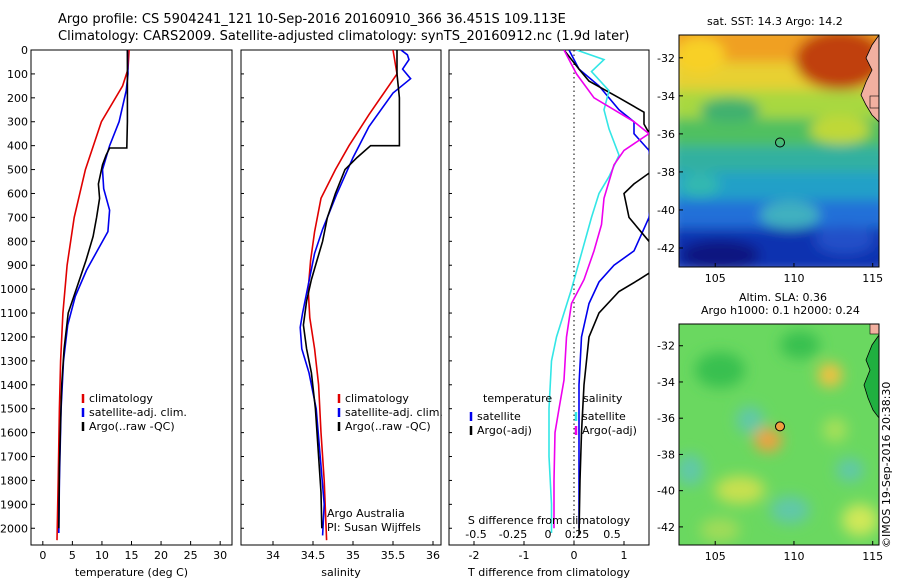 The image size is (900, 580). What do you see at coordinates (17, 217) in the screenshot?
I see `depth-tick-label: 700` at bounding box center [17, 217].